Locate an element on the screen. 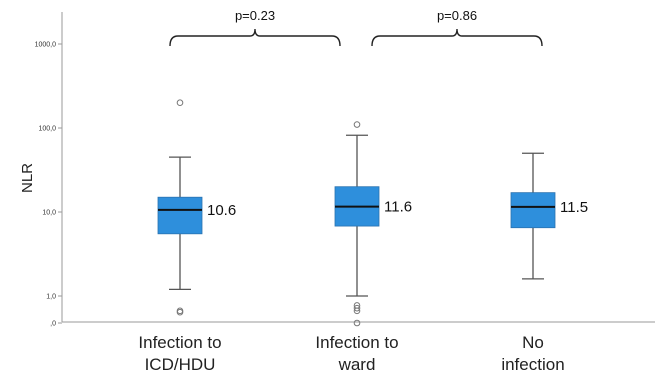 The height and width of the screenshot is (379, 660). median-label: 10.6 is located at coordinates (221, 210).